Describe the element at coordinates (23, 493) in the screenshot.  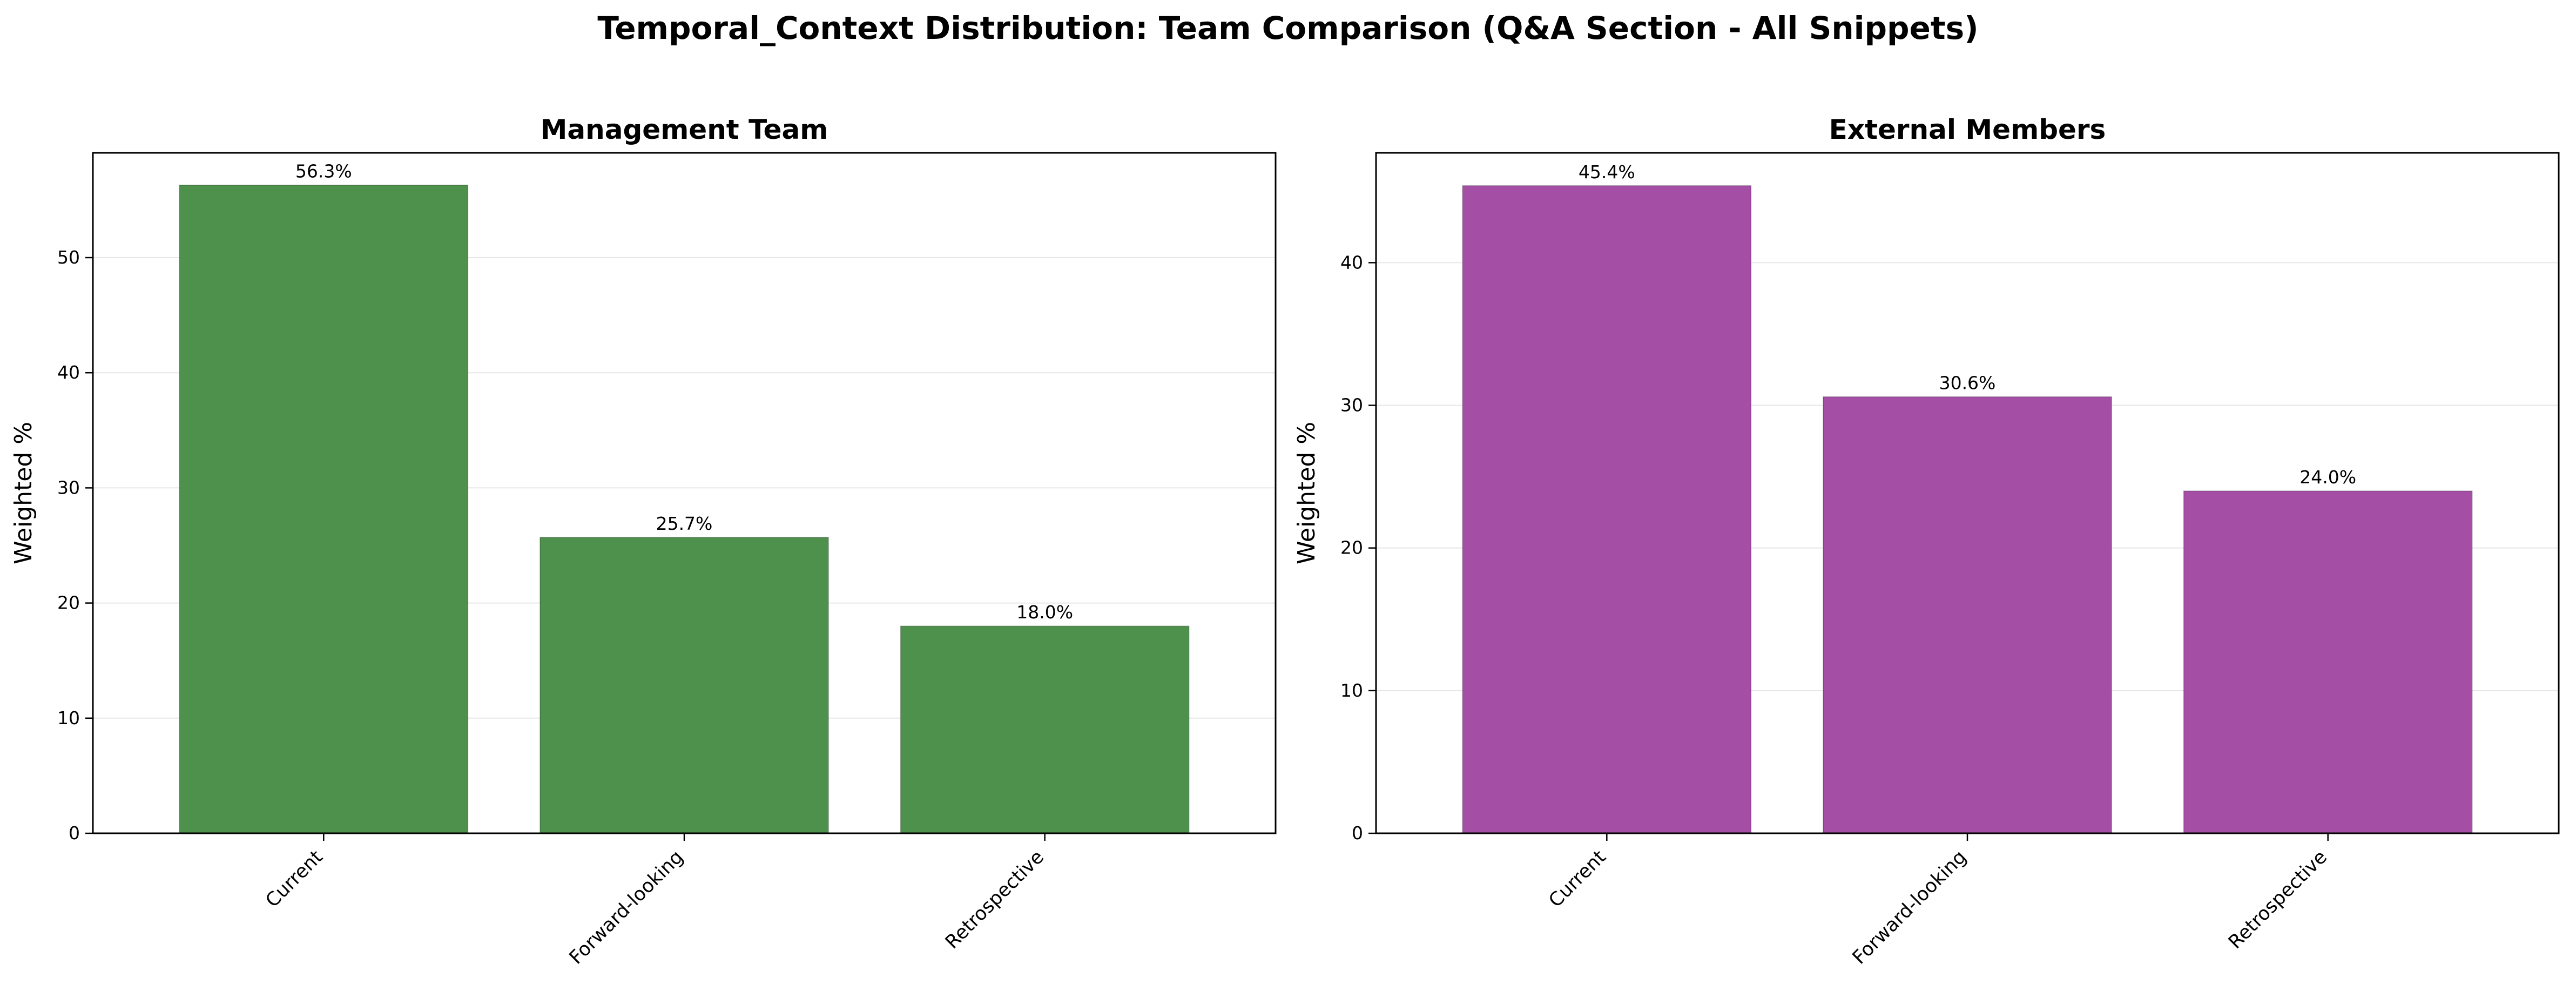
I see `chart-0-ylabel: Weighted %` at that location.